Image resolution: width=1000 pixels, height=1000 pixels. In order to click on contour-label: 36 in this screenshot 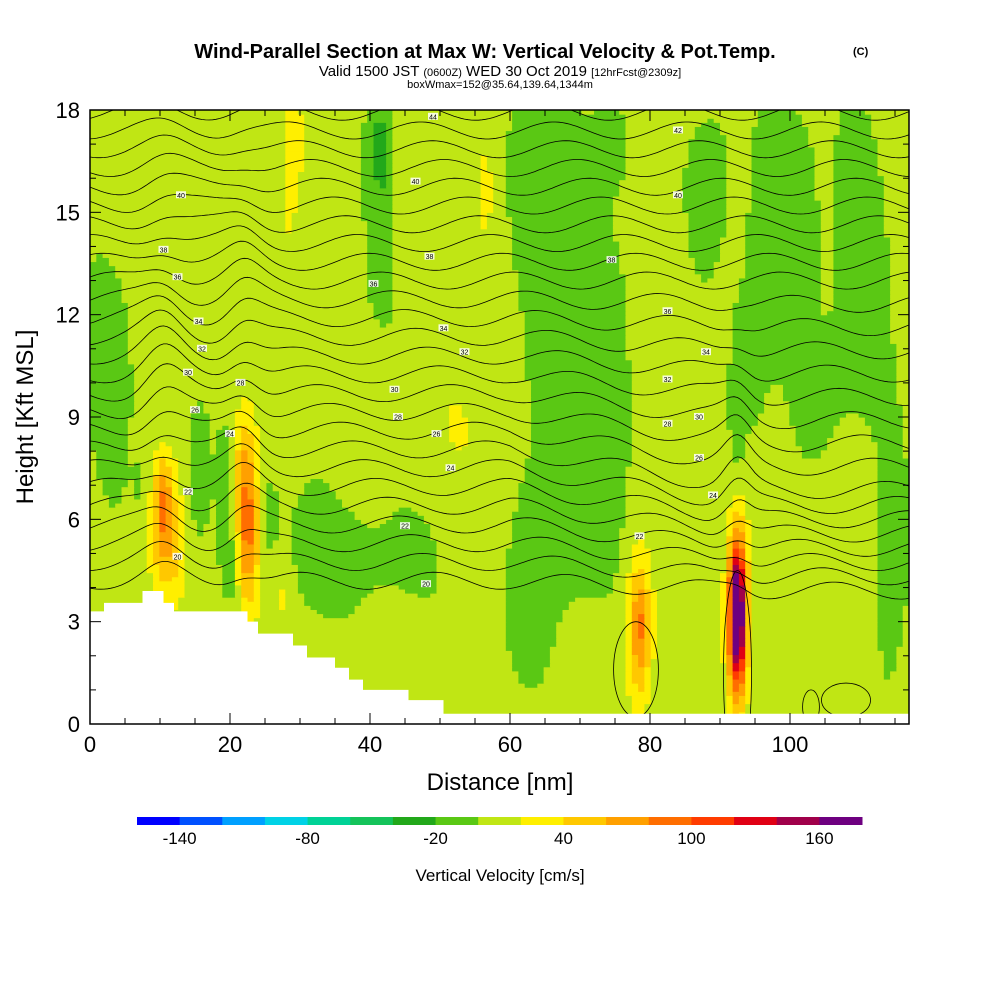, I will do `click(177, 277)`.